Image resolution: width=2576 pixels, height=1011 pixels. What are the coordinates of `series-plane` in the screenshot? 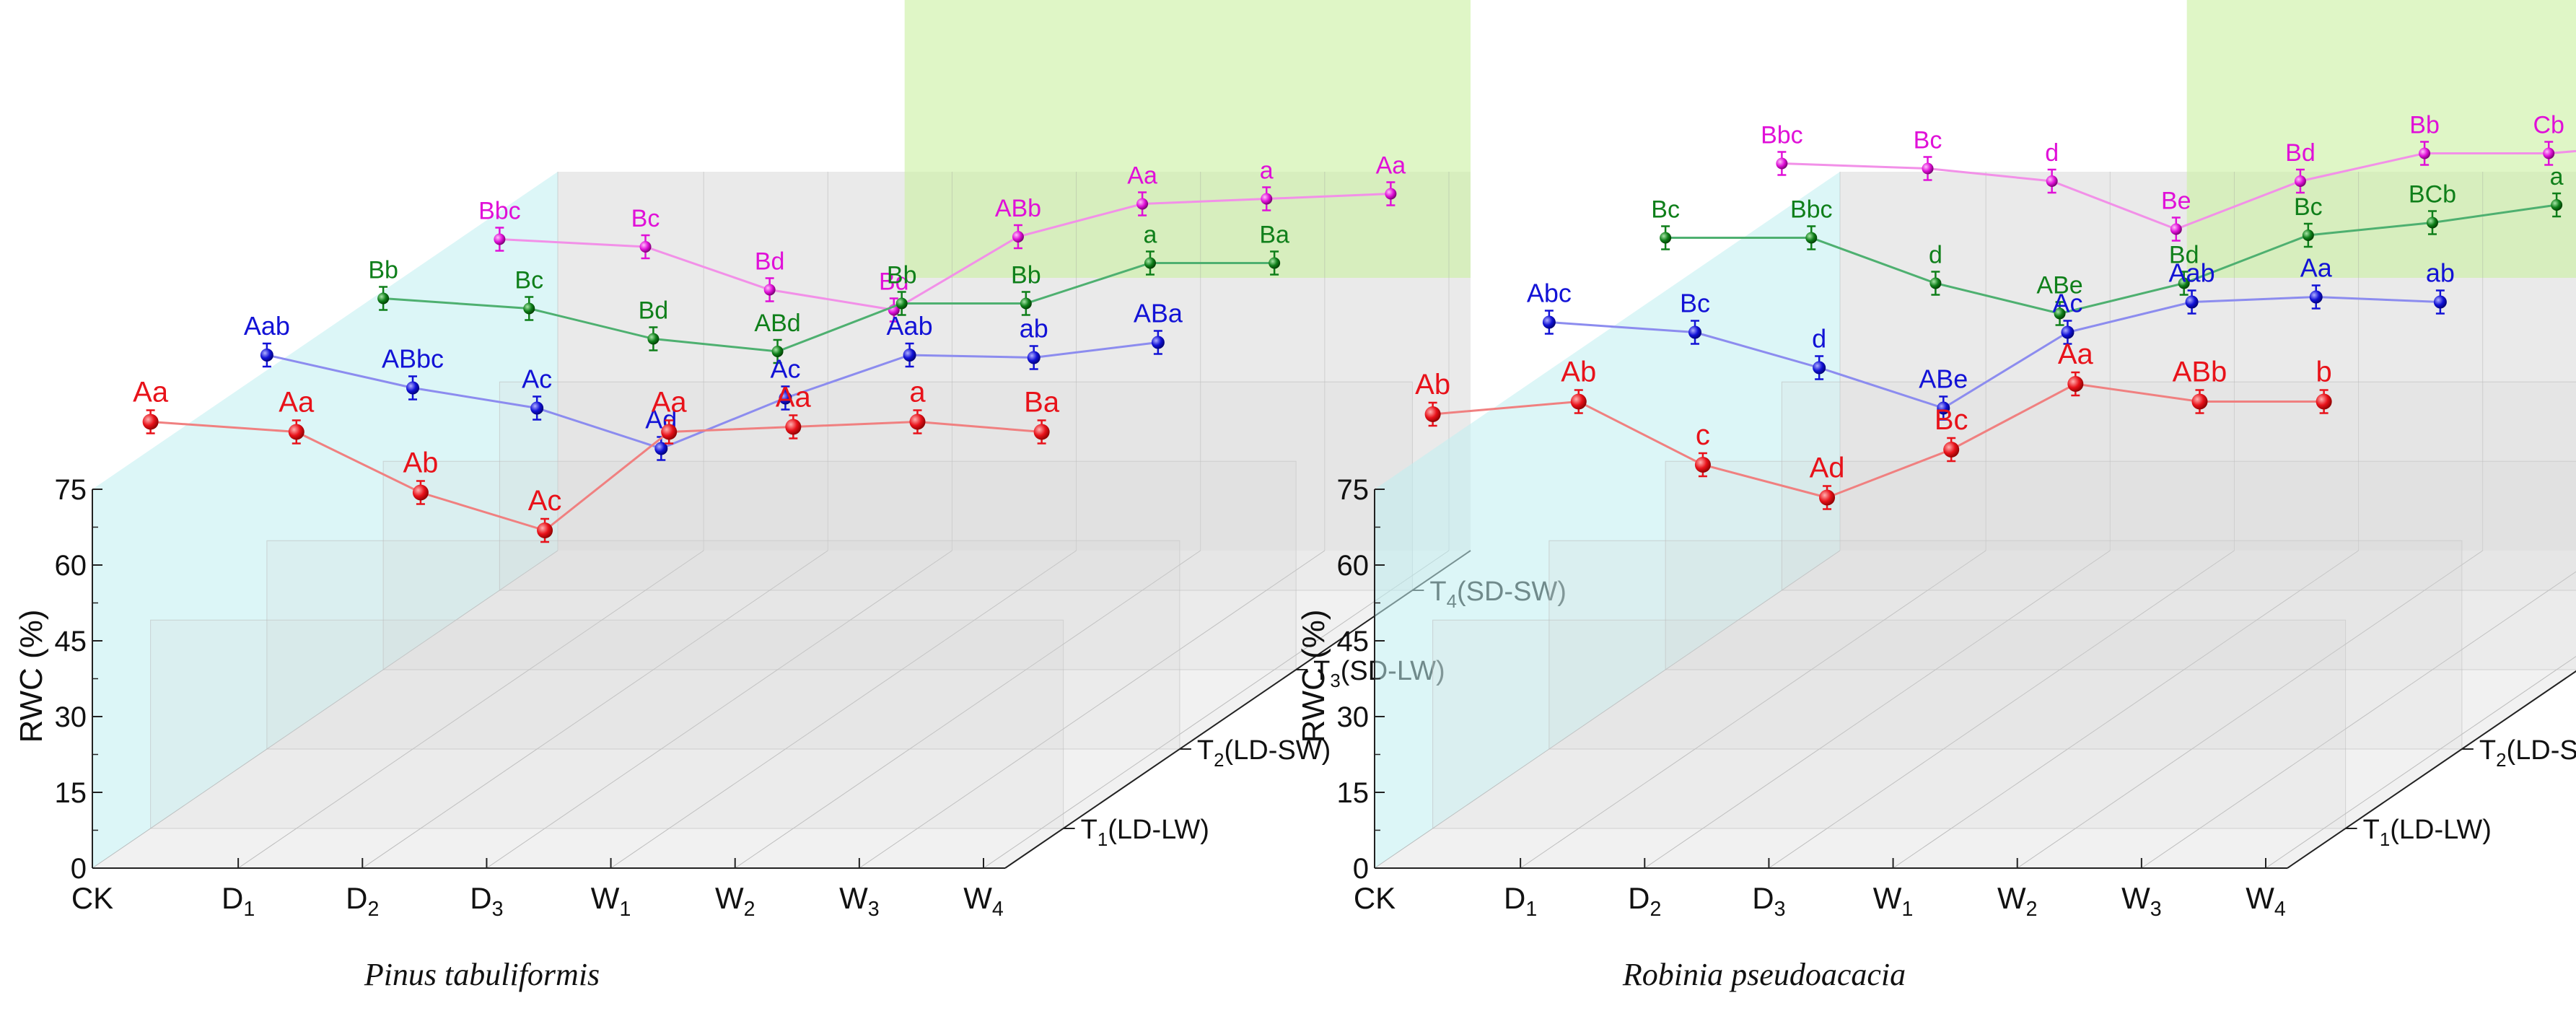 It's located at (2006, 645).